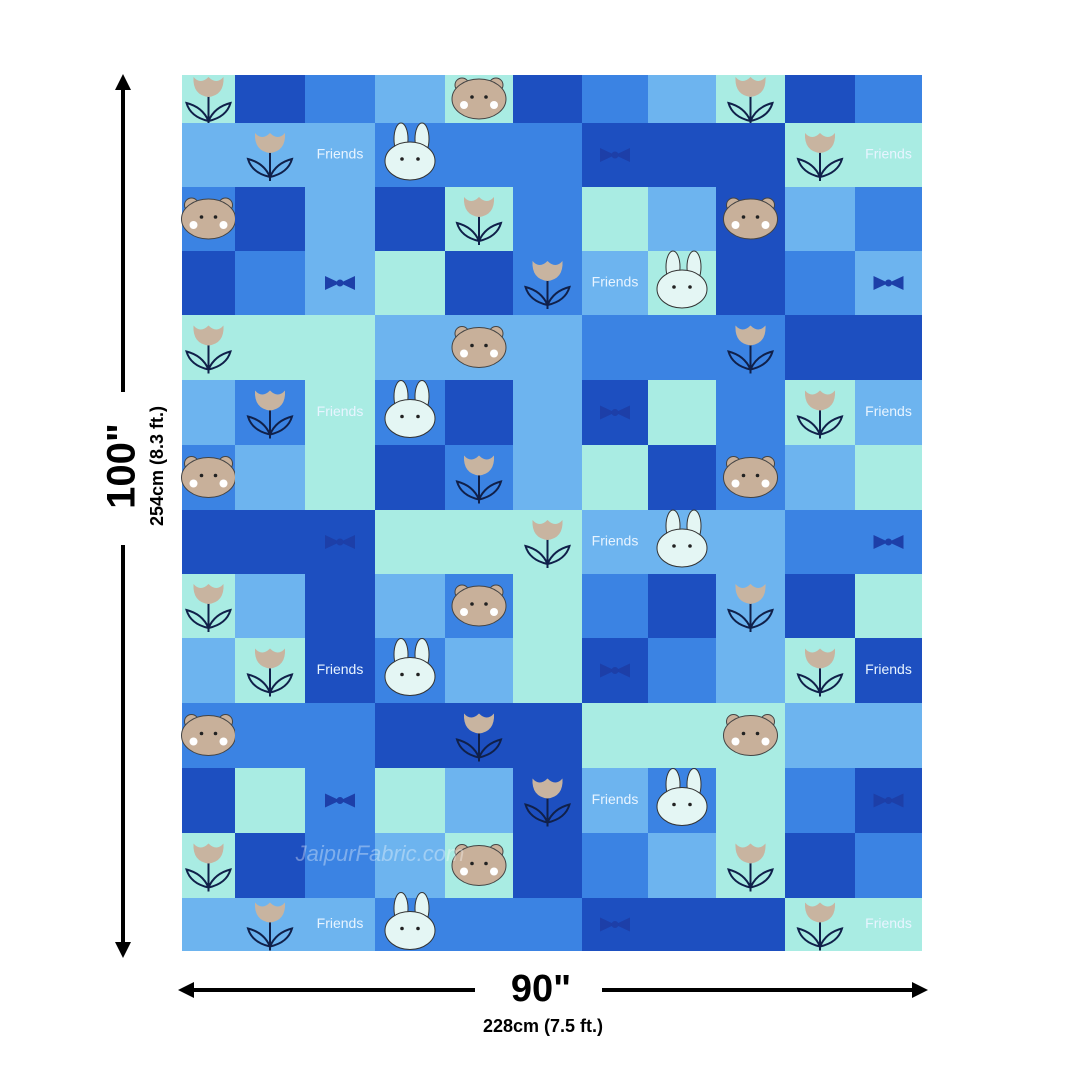 This screenshot has height=1085, width=1080. Describe the element at coordinates (208, 735) in the screenshot. I see `bear` at that location.